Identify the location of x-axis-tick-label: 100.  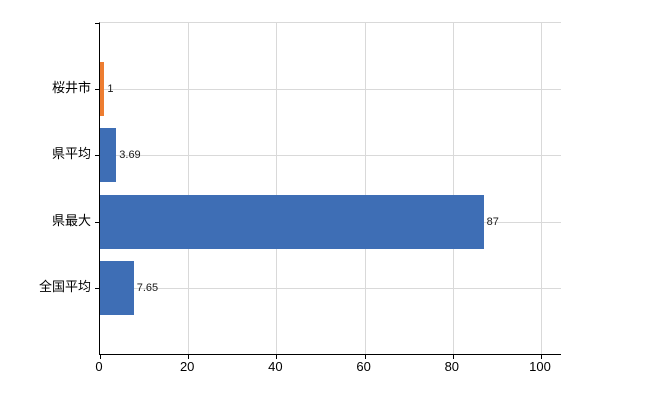
(540, 366).